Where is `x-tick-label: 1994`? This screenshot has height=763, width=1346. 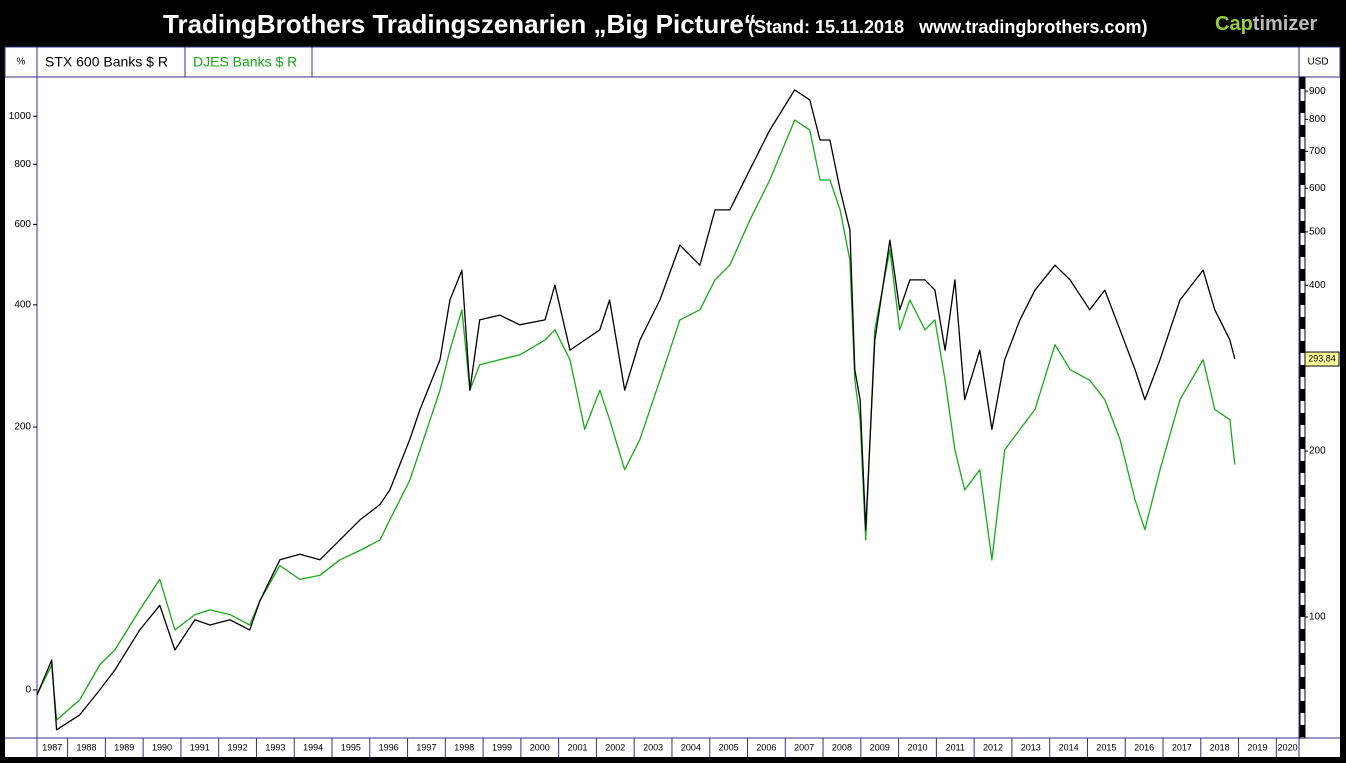
x-tick-label: 1994 is located at coordinates (313, 747).